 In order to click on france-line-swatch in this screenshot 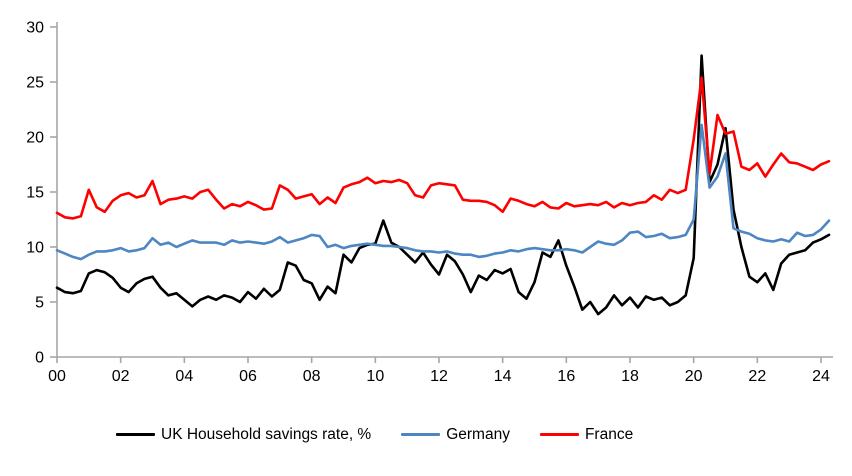, I will do `click(559, 435)`.